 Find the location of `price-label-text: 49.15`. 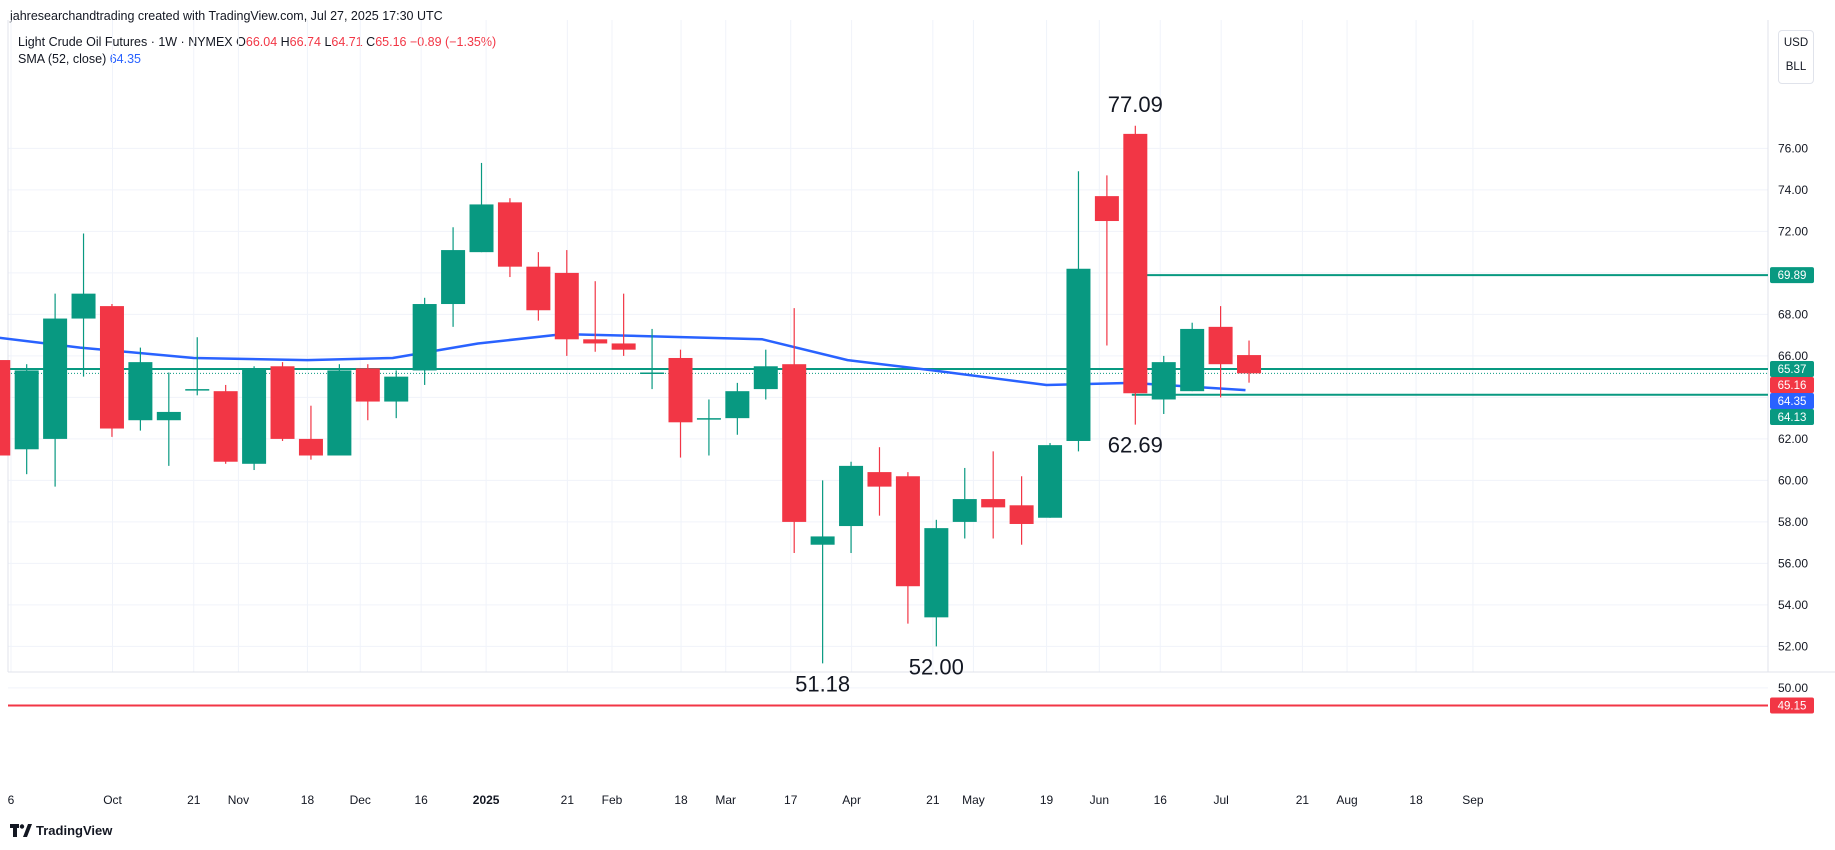

price-label-text: 49.15 is located at coordinates (1792, 707).